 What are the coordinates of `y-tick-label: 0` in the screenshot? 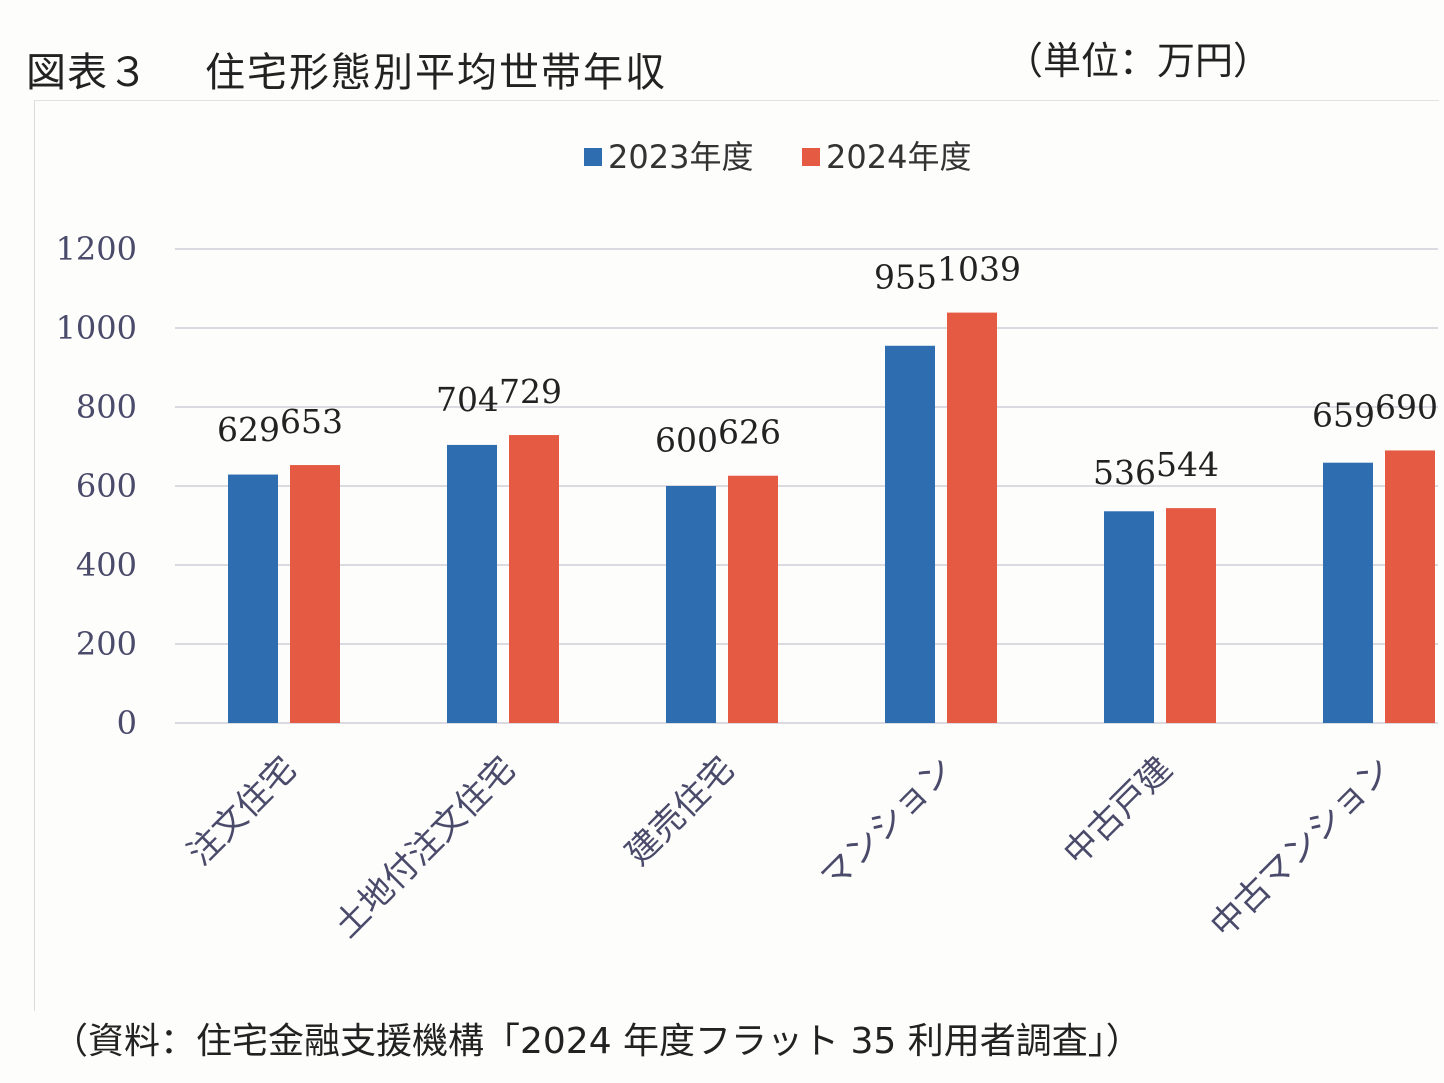 It's located at (127, 723).